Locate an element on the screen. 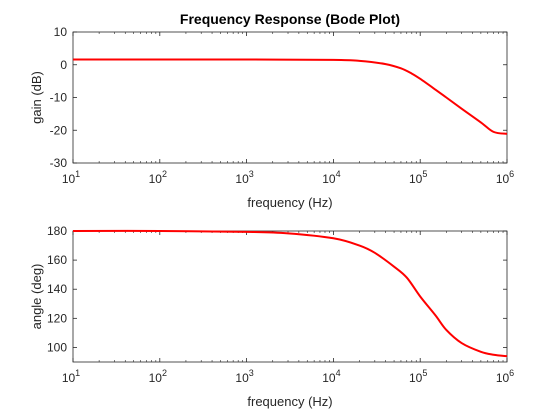  gain-x-axis-label: frequency (Hz) is located at coordinates (289, 202).